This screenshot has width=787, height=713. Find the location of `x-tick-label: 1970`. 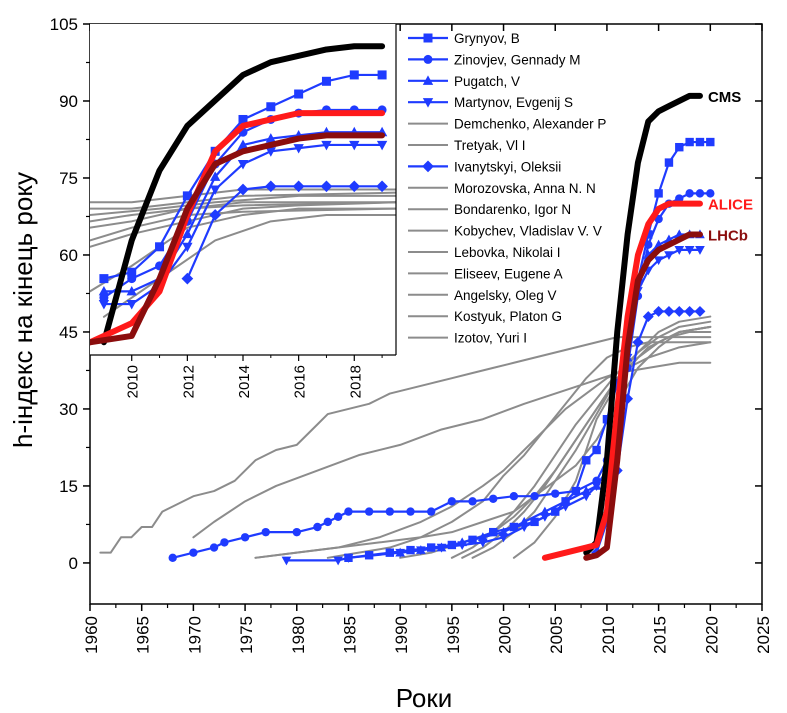

x-tick-label: 1970 is located at coordinates (194, 635).